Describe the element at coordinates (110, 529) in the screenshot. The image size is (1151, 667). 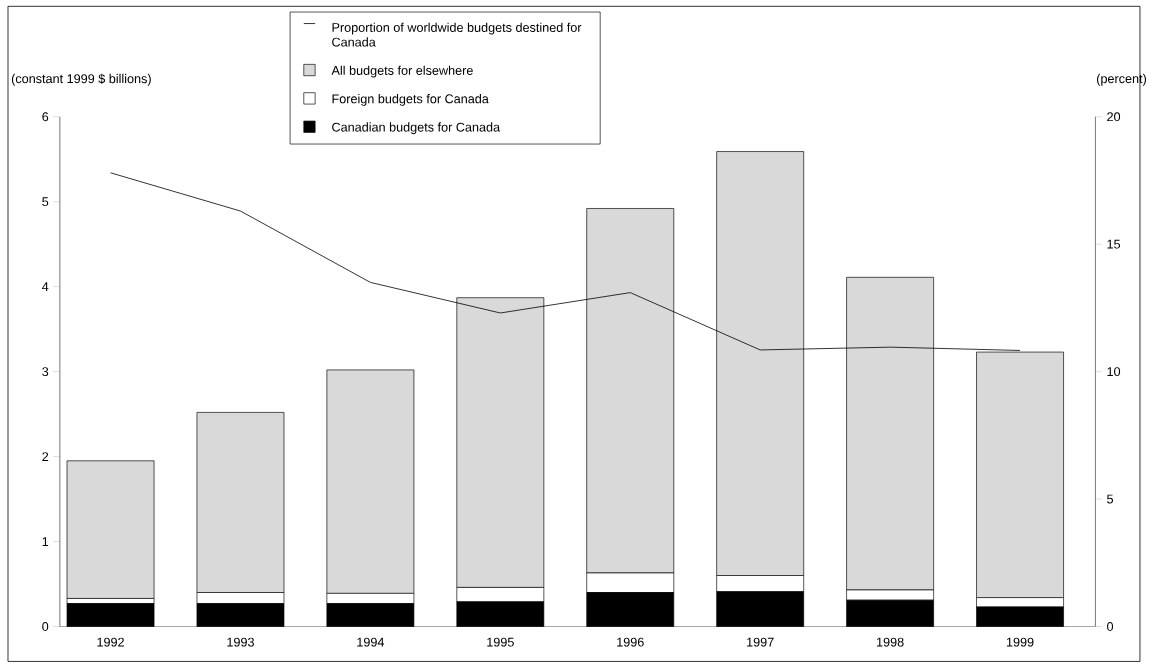
I see `bar` at that location.